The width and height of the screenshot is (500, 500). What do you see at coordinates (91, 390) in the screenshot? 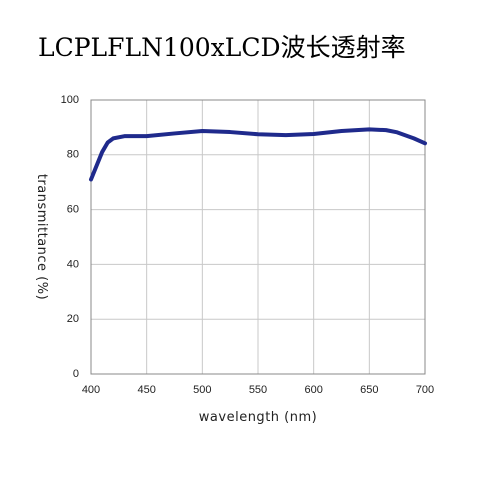
I see `x-tick-label: 400` at bounding box center [91, 390].